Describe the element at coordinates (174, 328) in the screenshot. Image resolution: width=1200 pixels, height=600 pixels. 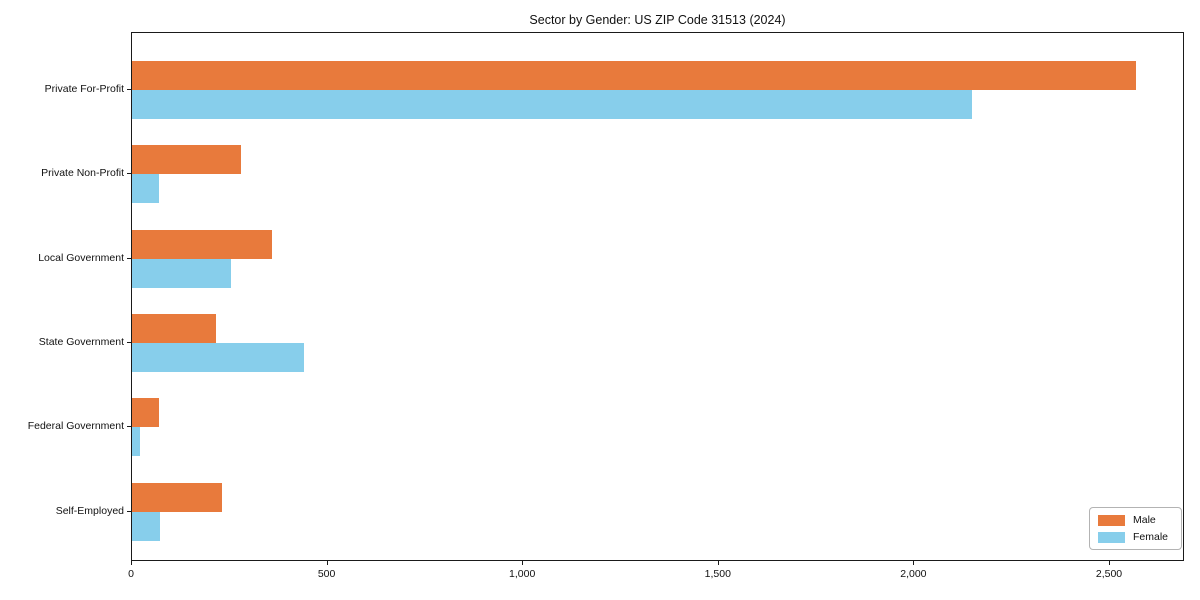
I see `bar-male-state-government` at that location.